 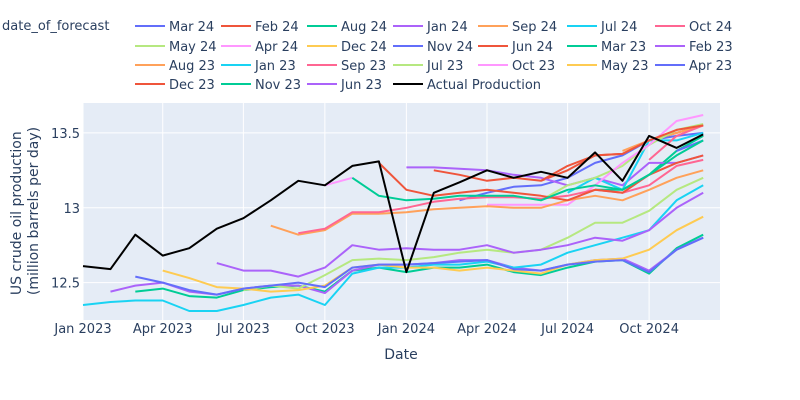 I want to click on x-tick-label: Oct 2023, so click(x=325, y=329).